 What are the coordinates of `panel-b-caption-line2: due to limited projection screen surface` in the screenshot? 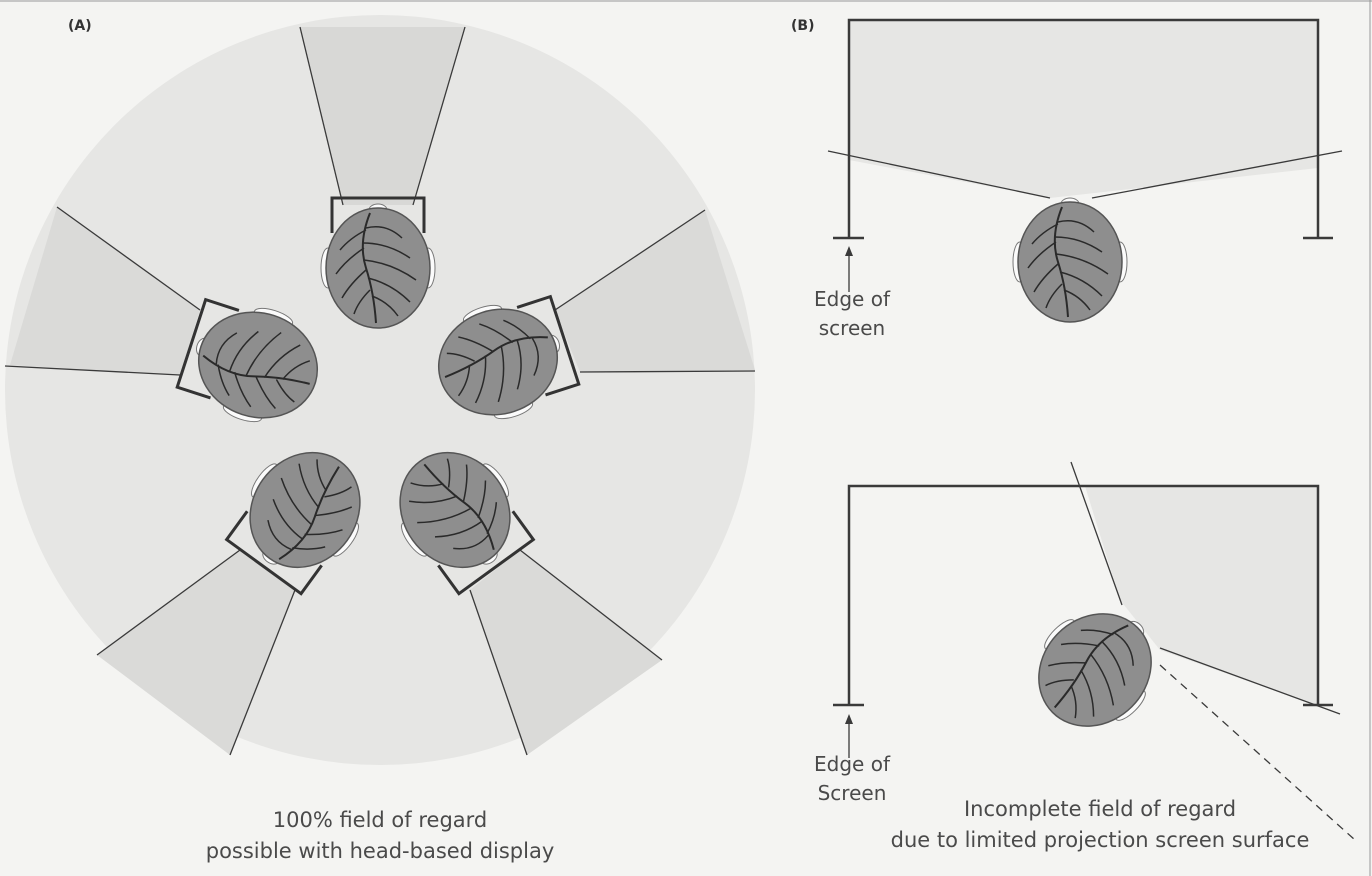 It's located at (1100, 840).